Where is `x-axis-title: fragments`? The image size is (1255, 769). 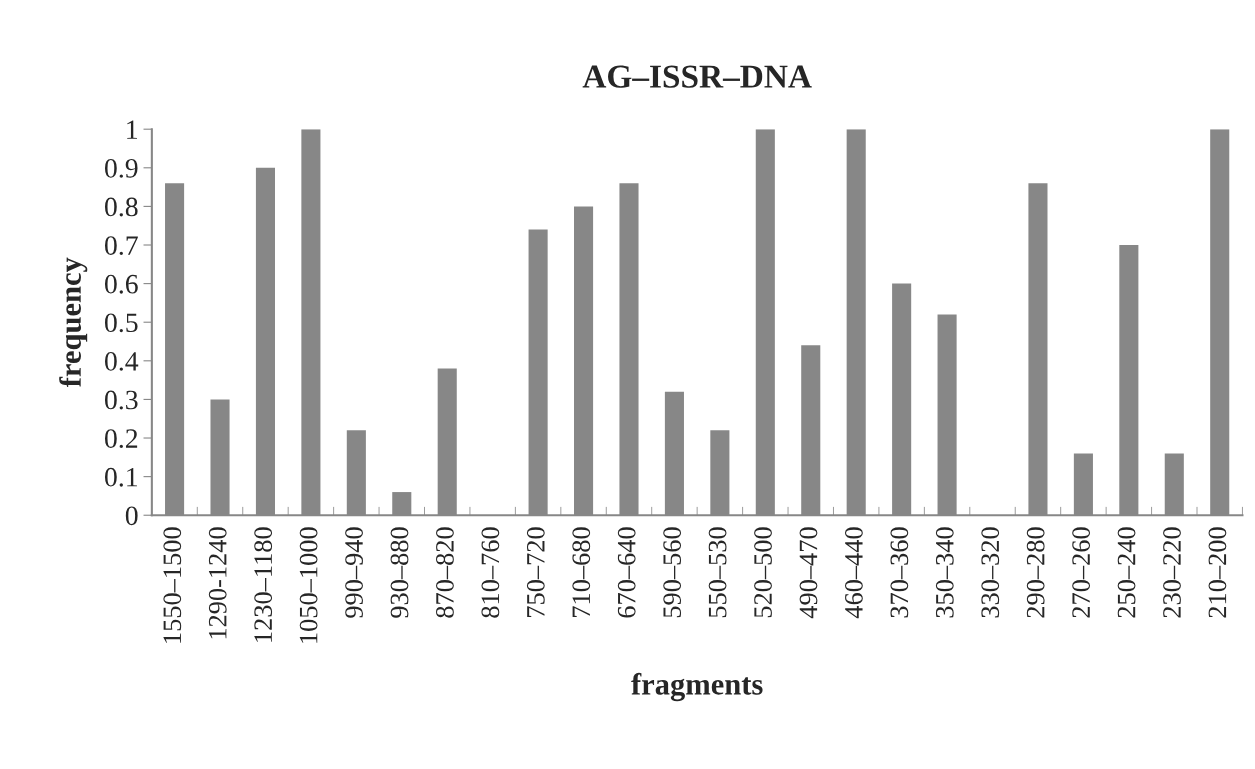
x-axis-title: fragments is located at coordinates (697, 687).